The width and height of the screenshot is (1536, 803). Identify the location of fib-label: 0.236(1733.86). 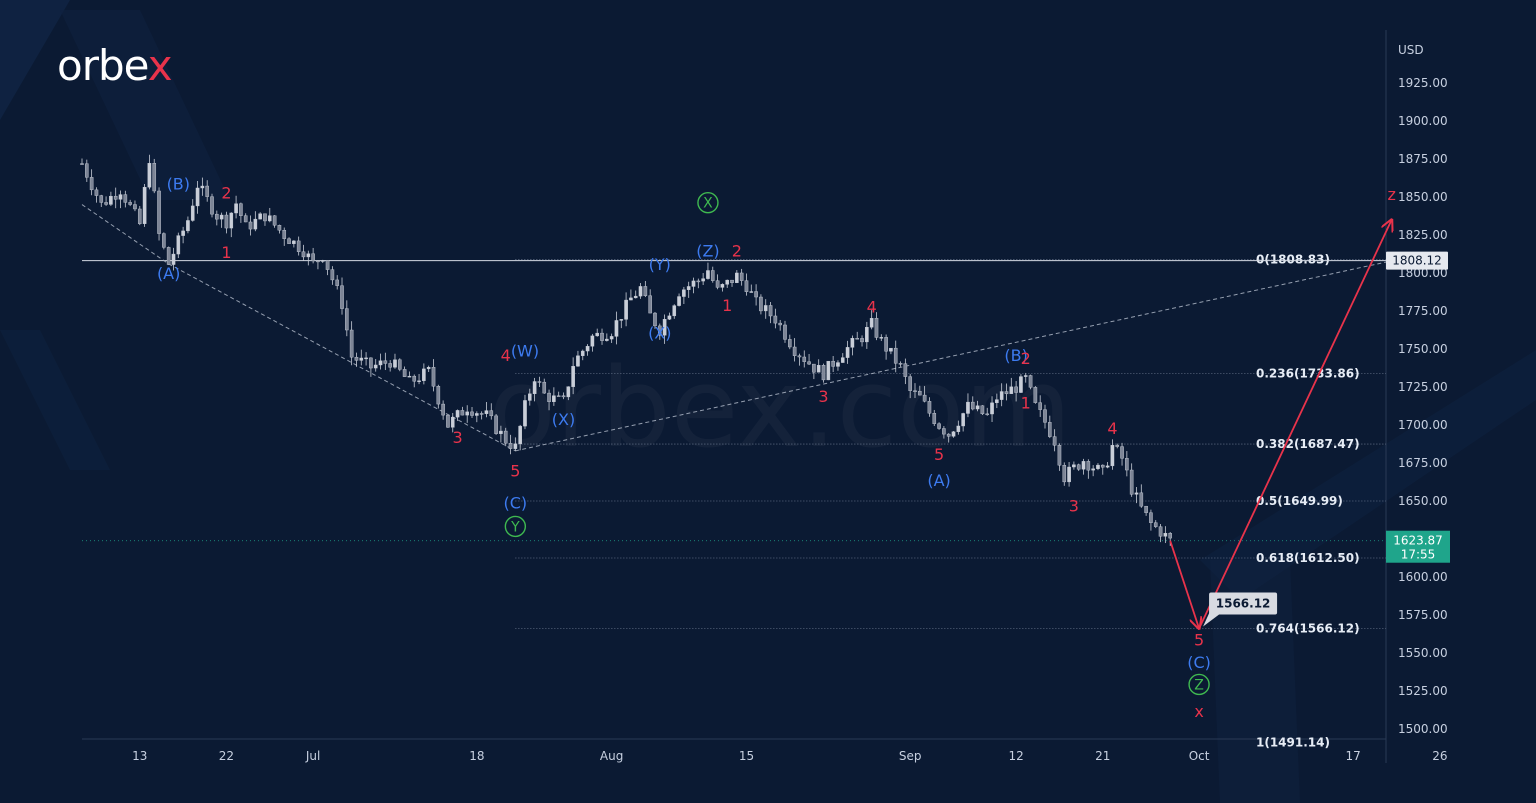
(1308, 374).